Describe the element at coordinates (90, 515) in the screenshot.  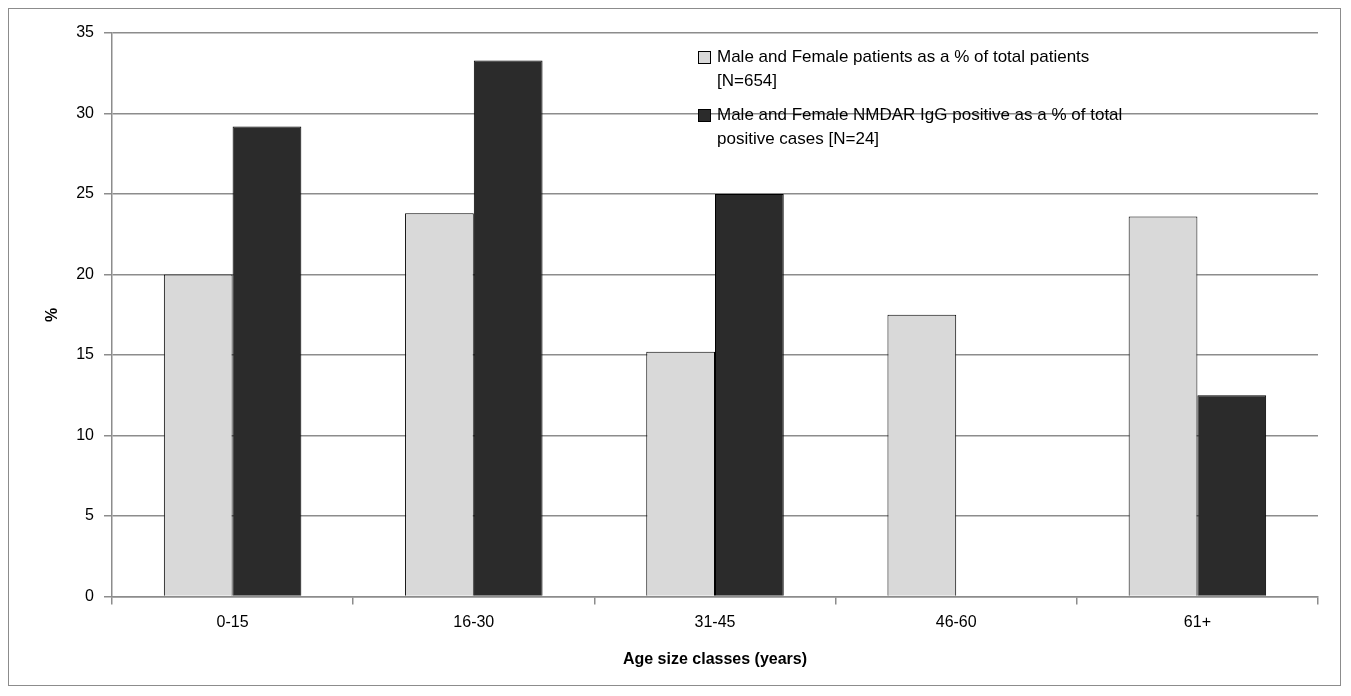
I see `y-tick-label: 5` at that location.